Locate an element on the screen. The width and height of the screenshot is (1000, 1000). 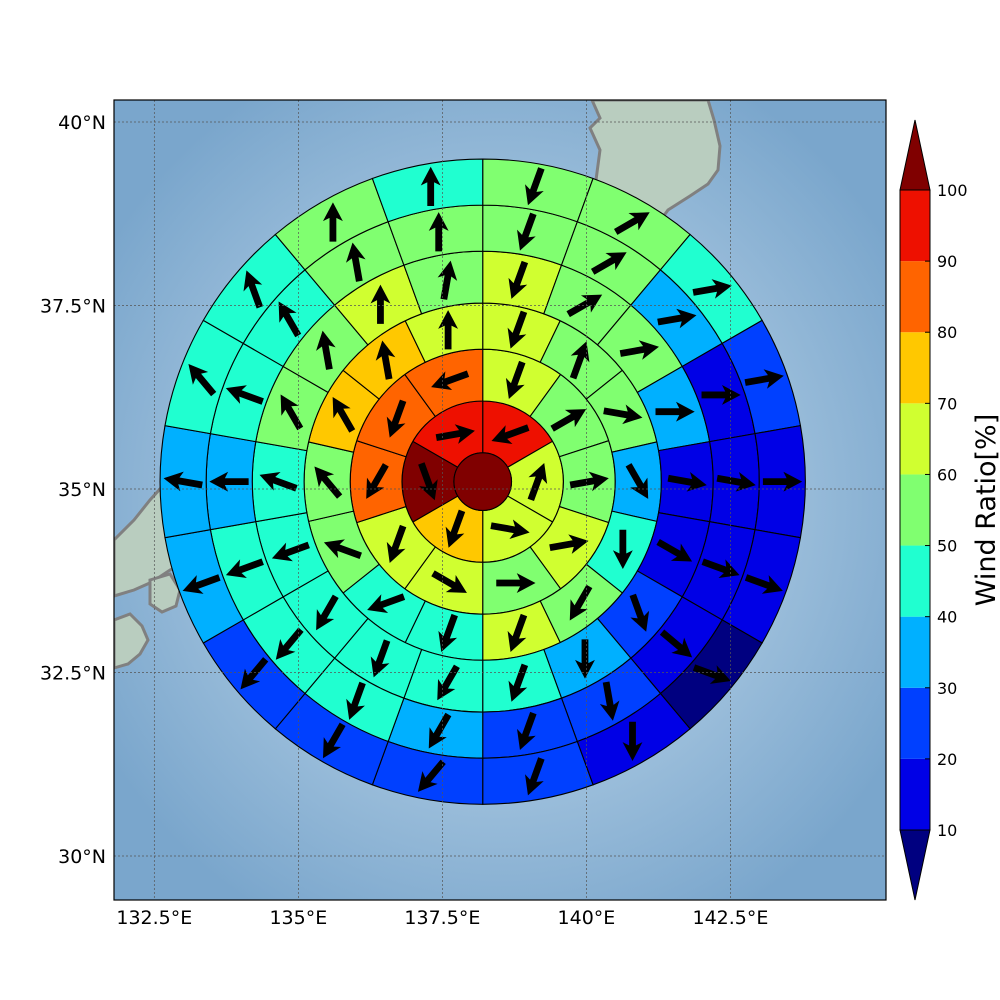
colorbar-label-5: 50 is located at coordinates (947, 546).